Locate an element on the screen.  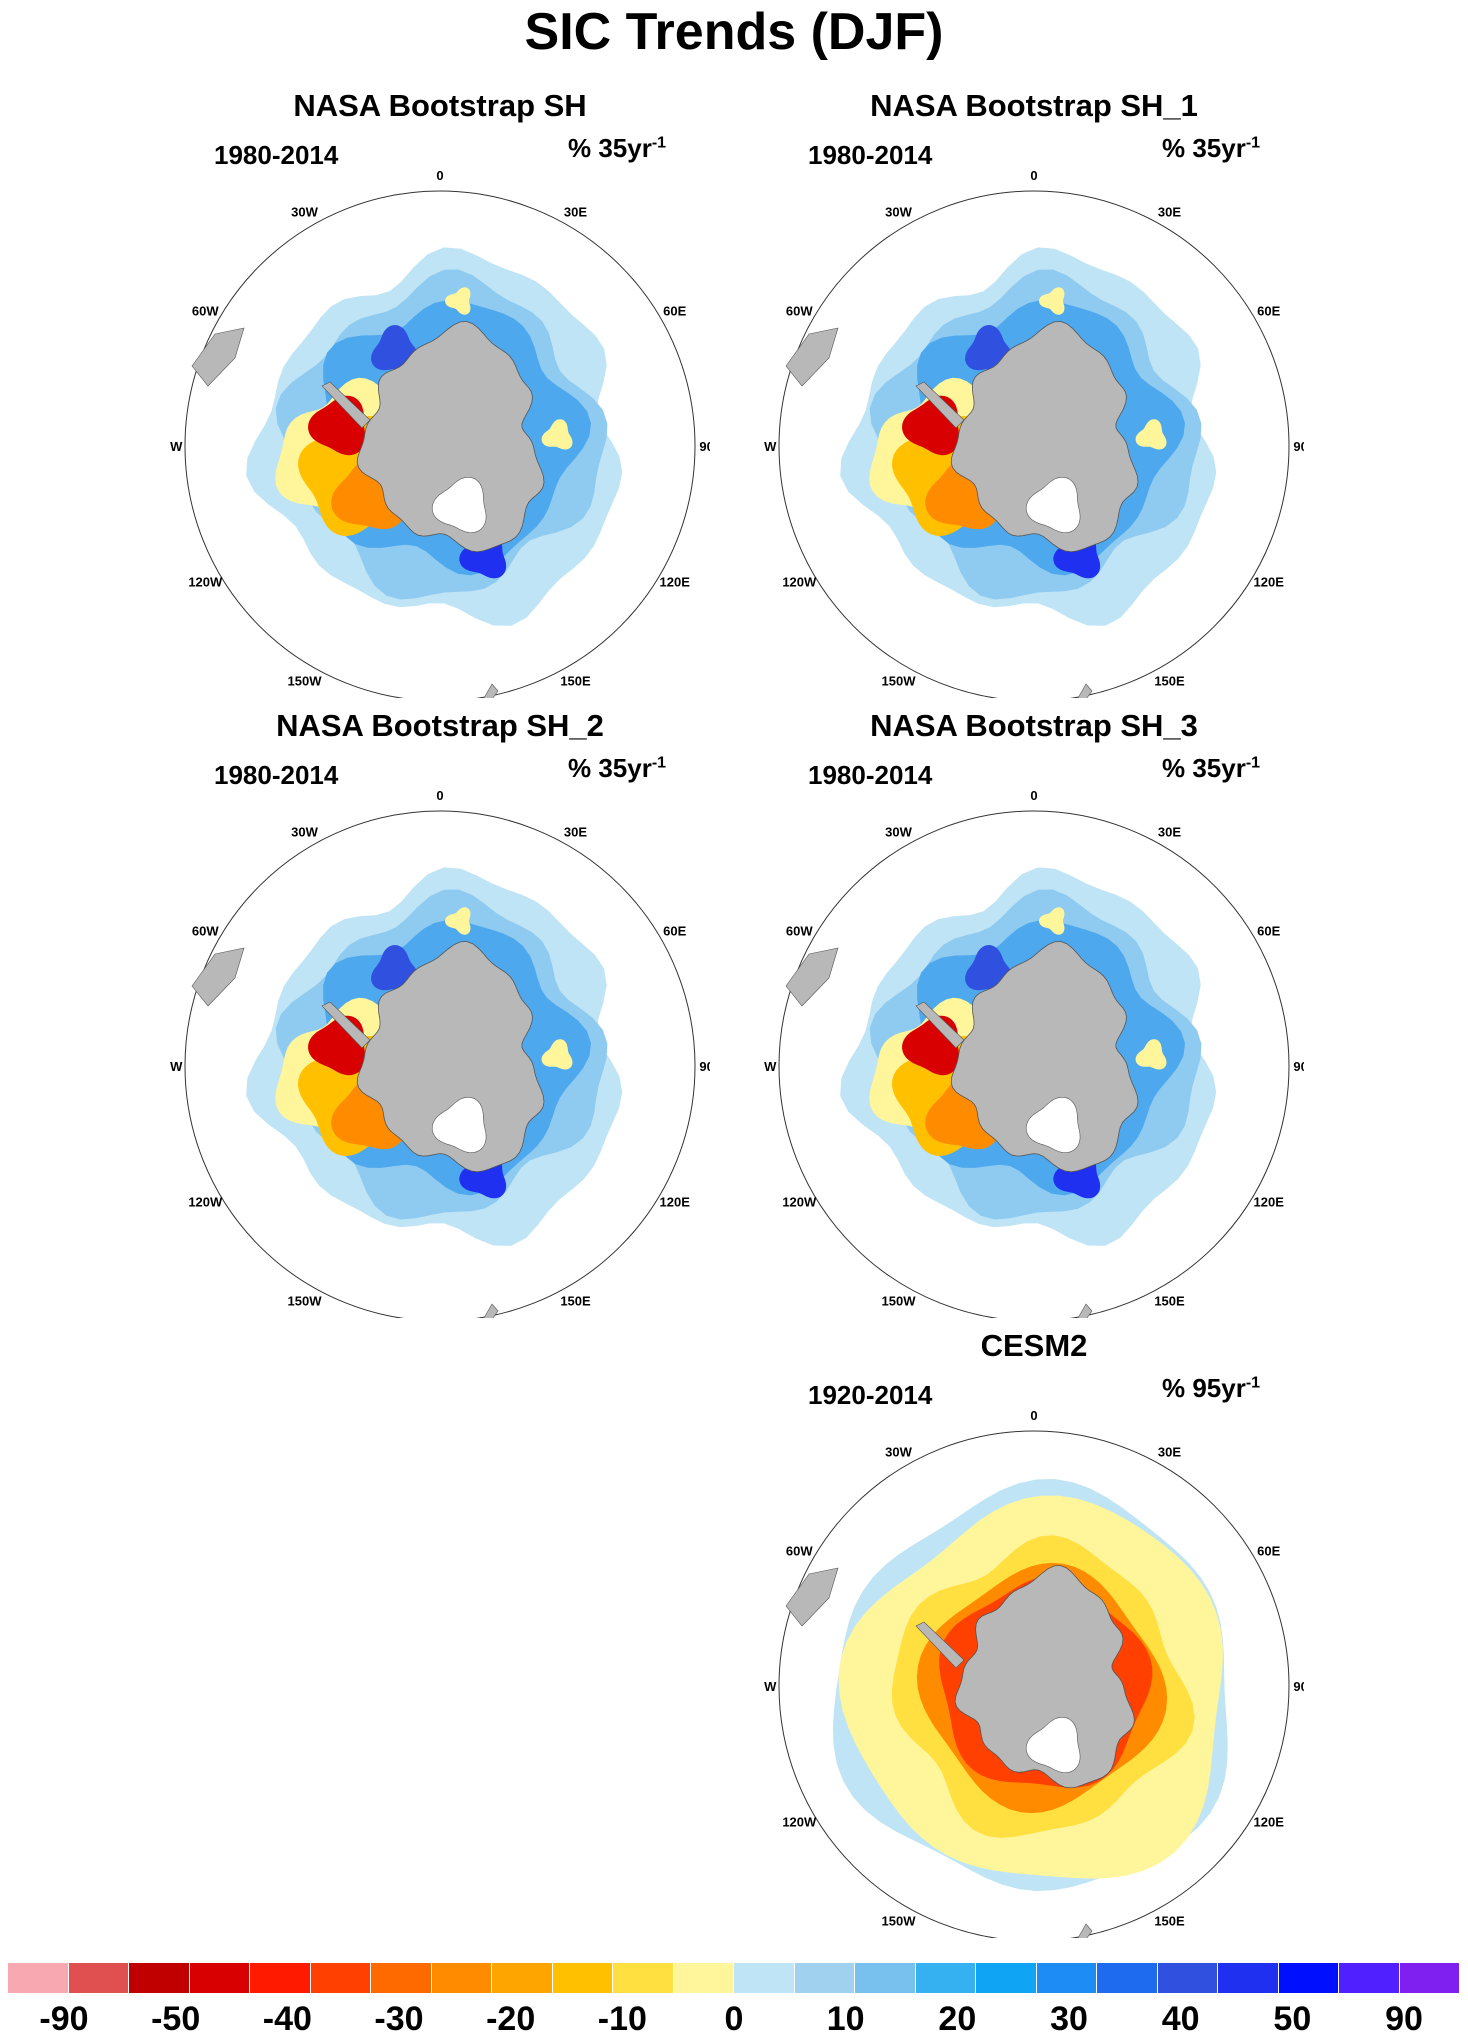
colorbar-tick-label: -40 is located at coordinates (287, 2019).